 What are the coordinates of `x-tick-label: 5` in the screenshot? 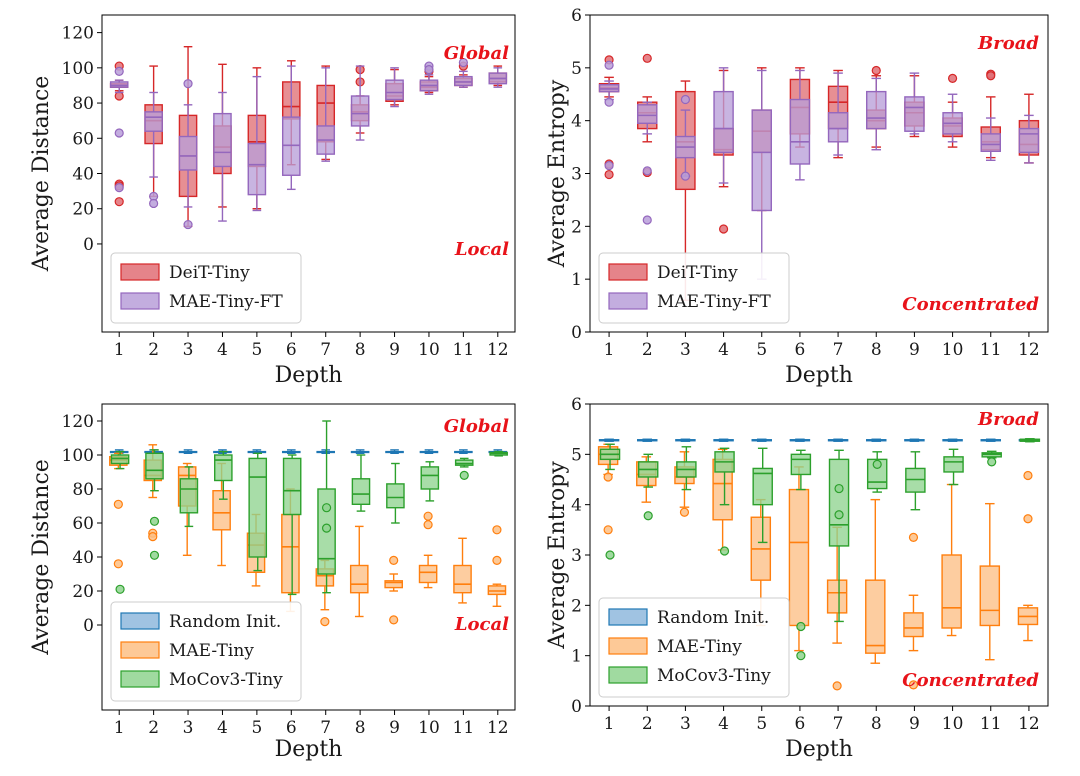 It's located at (256, 350).